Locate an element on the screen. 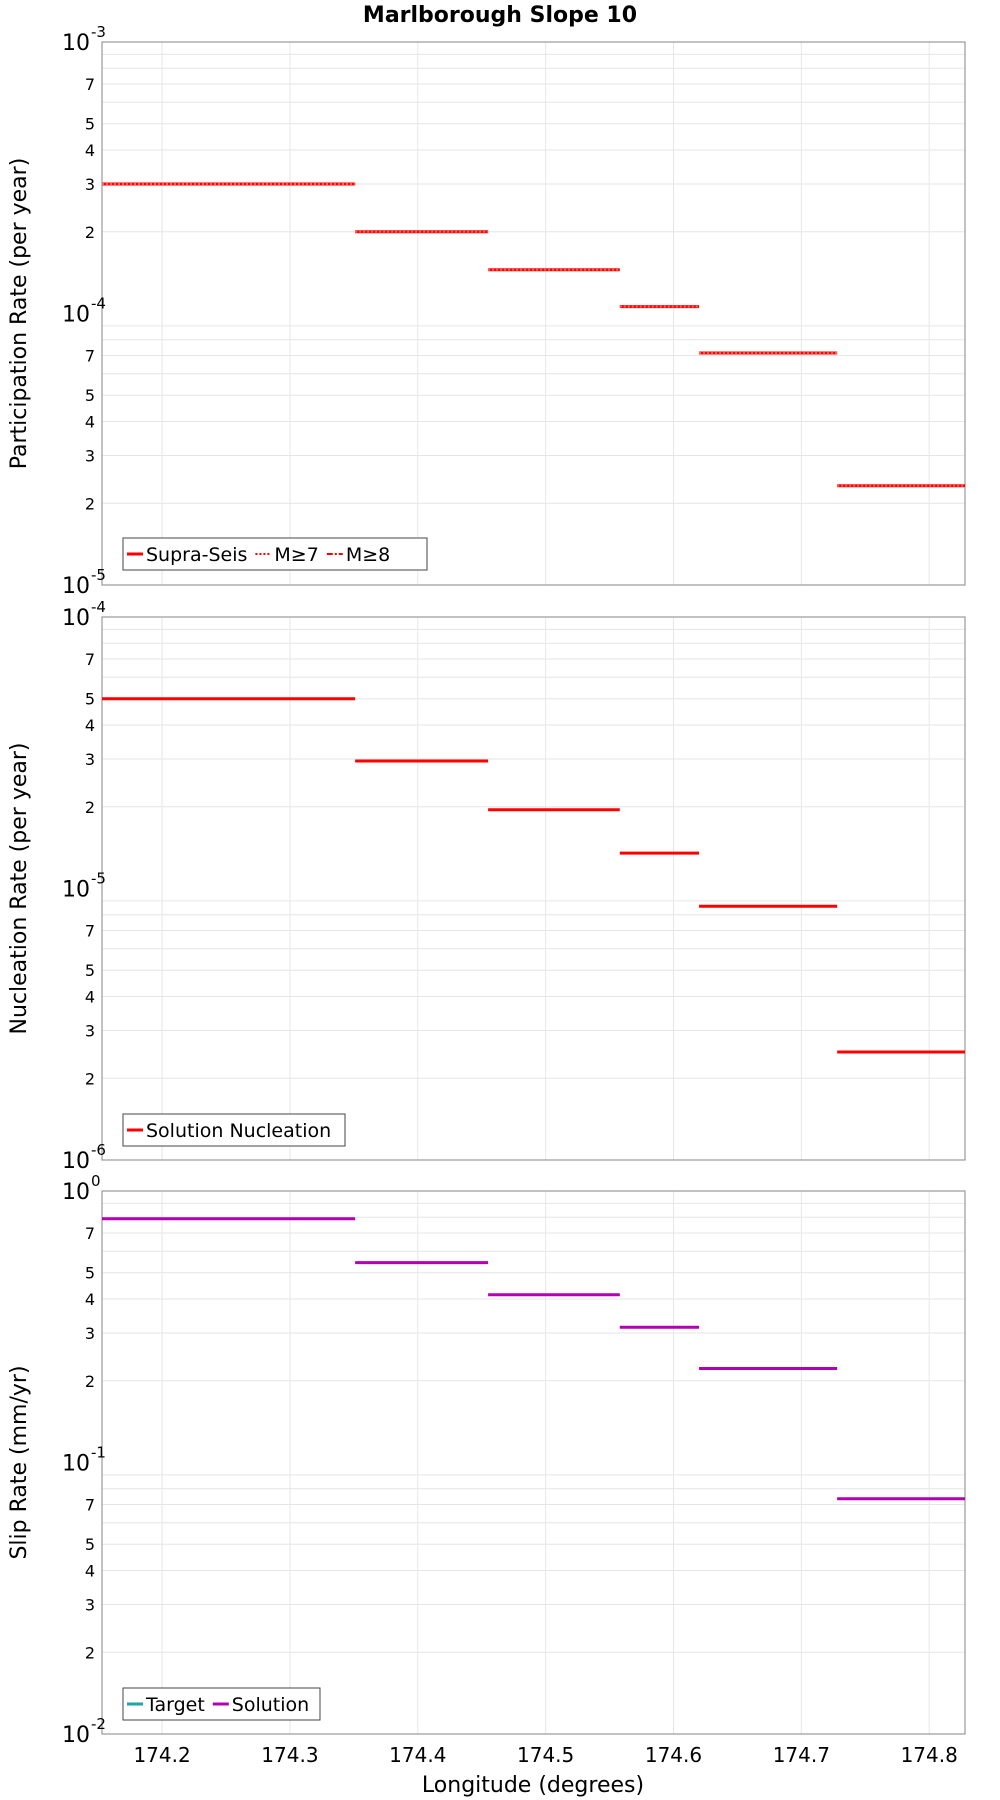  y-tick-exponent: -2 is located at coordinates (98, 1724).